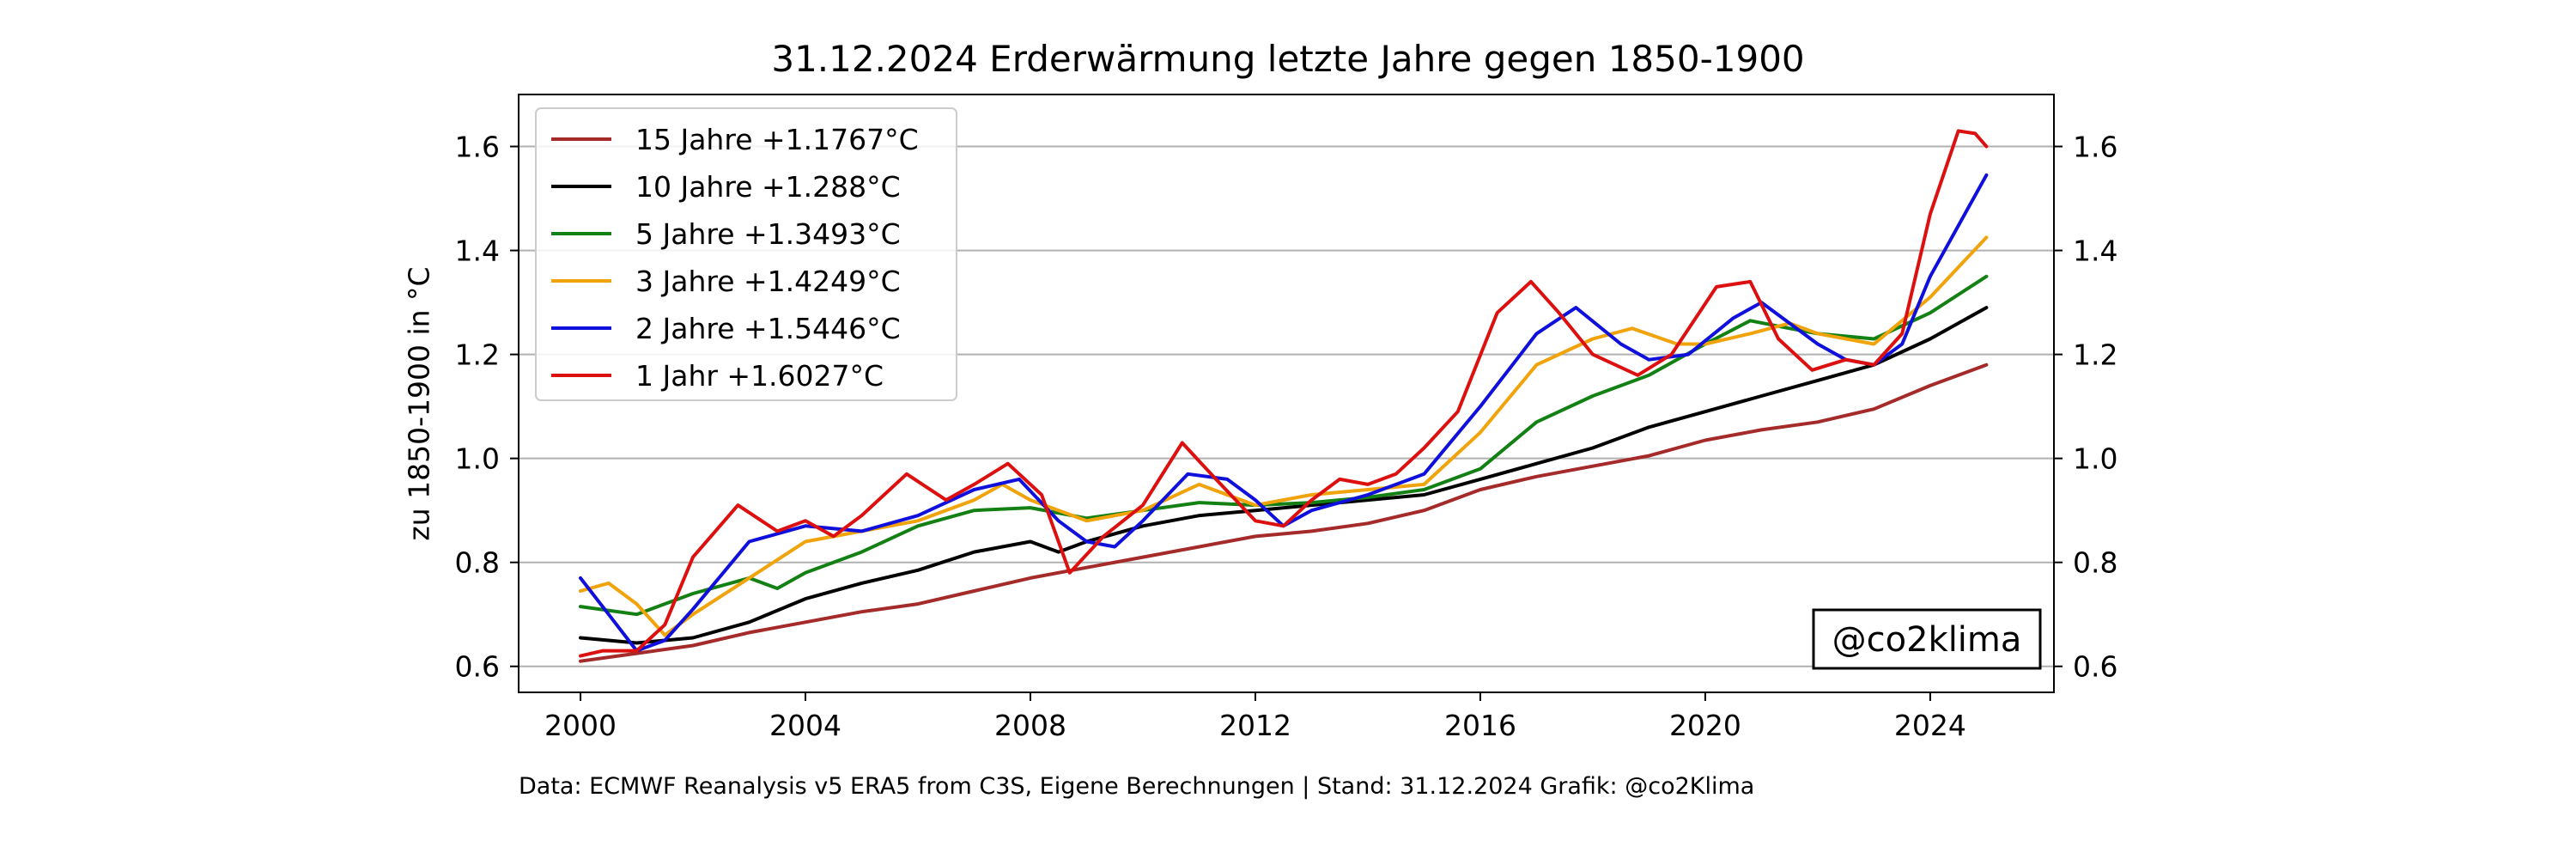 Image resolution: width=2576 pixels, height=859 pixels. I want to click on legend-label: 1 Jahr +1.6027°C, so click(759, 376).